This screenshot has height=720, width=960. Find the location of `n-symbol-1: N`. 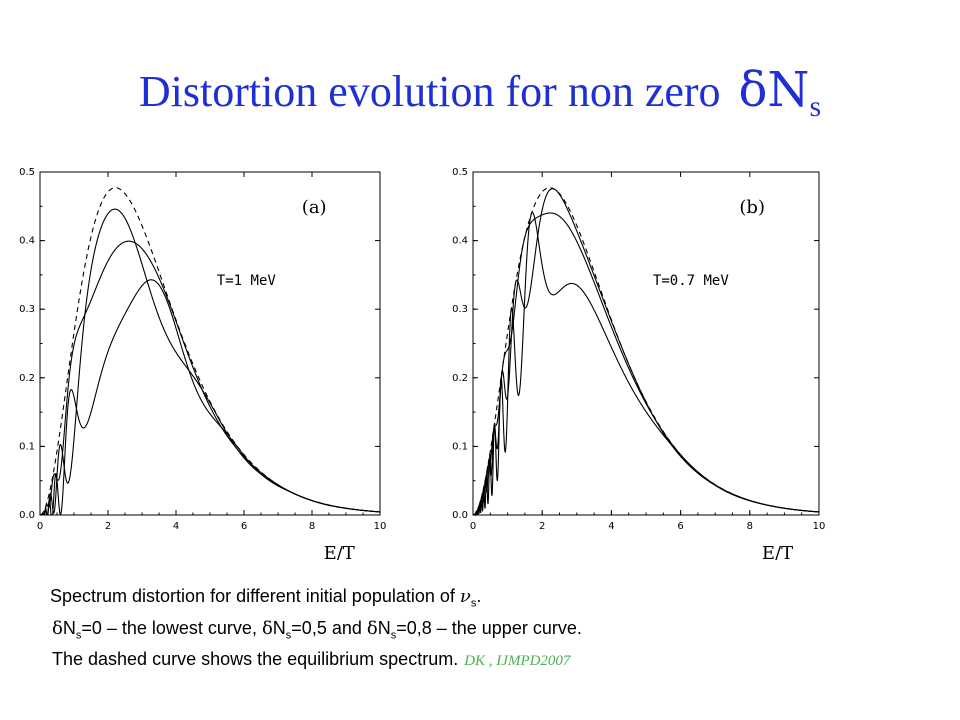

n-symbol-1: N is located at coordinates (69, 627).